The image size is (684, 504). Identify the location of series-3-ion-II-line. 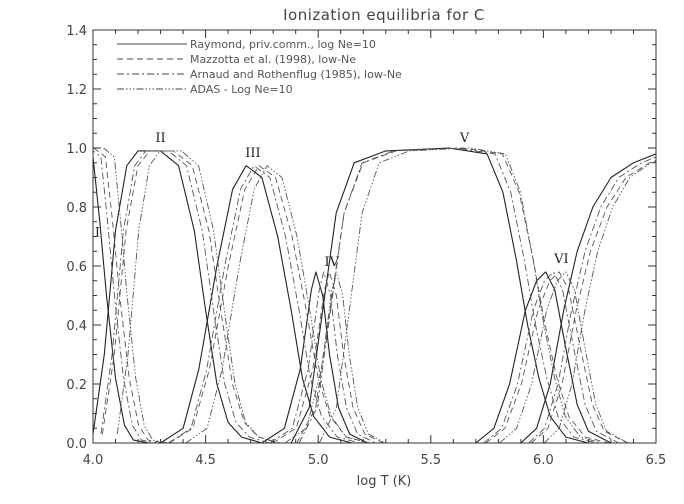
(185, 296).